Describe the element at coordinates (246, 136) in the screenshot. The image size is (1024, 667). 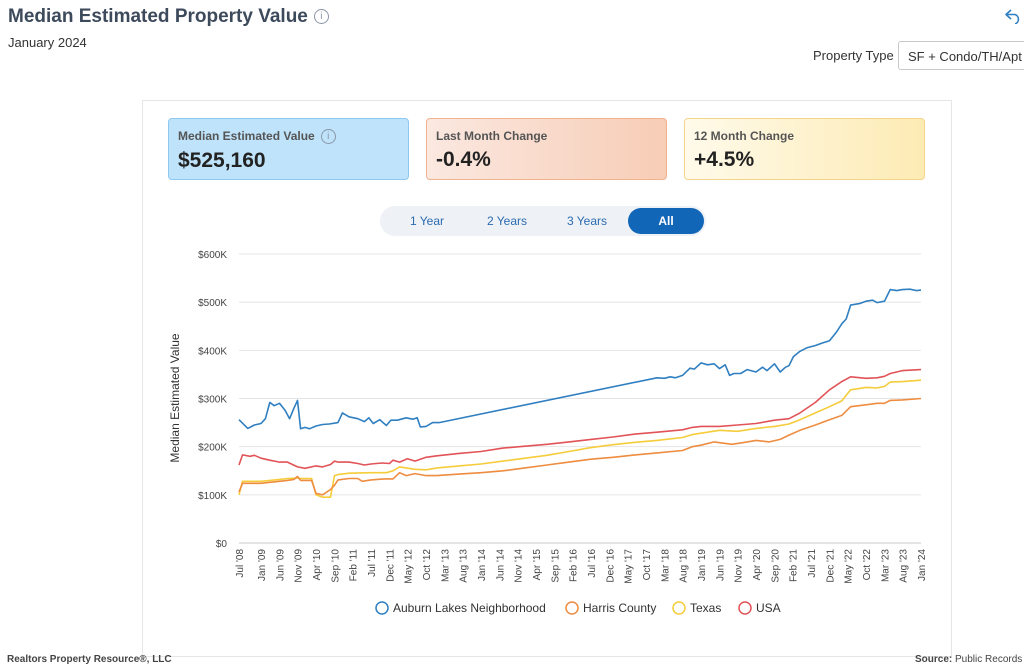
I see `card-label-text: Median Estimated Value` at that location.